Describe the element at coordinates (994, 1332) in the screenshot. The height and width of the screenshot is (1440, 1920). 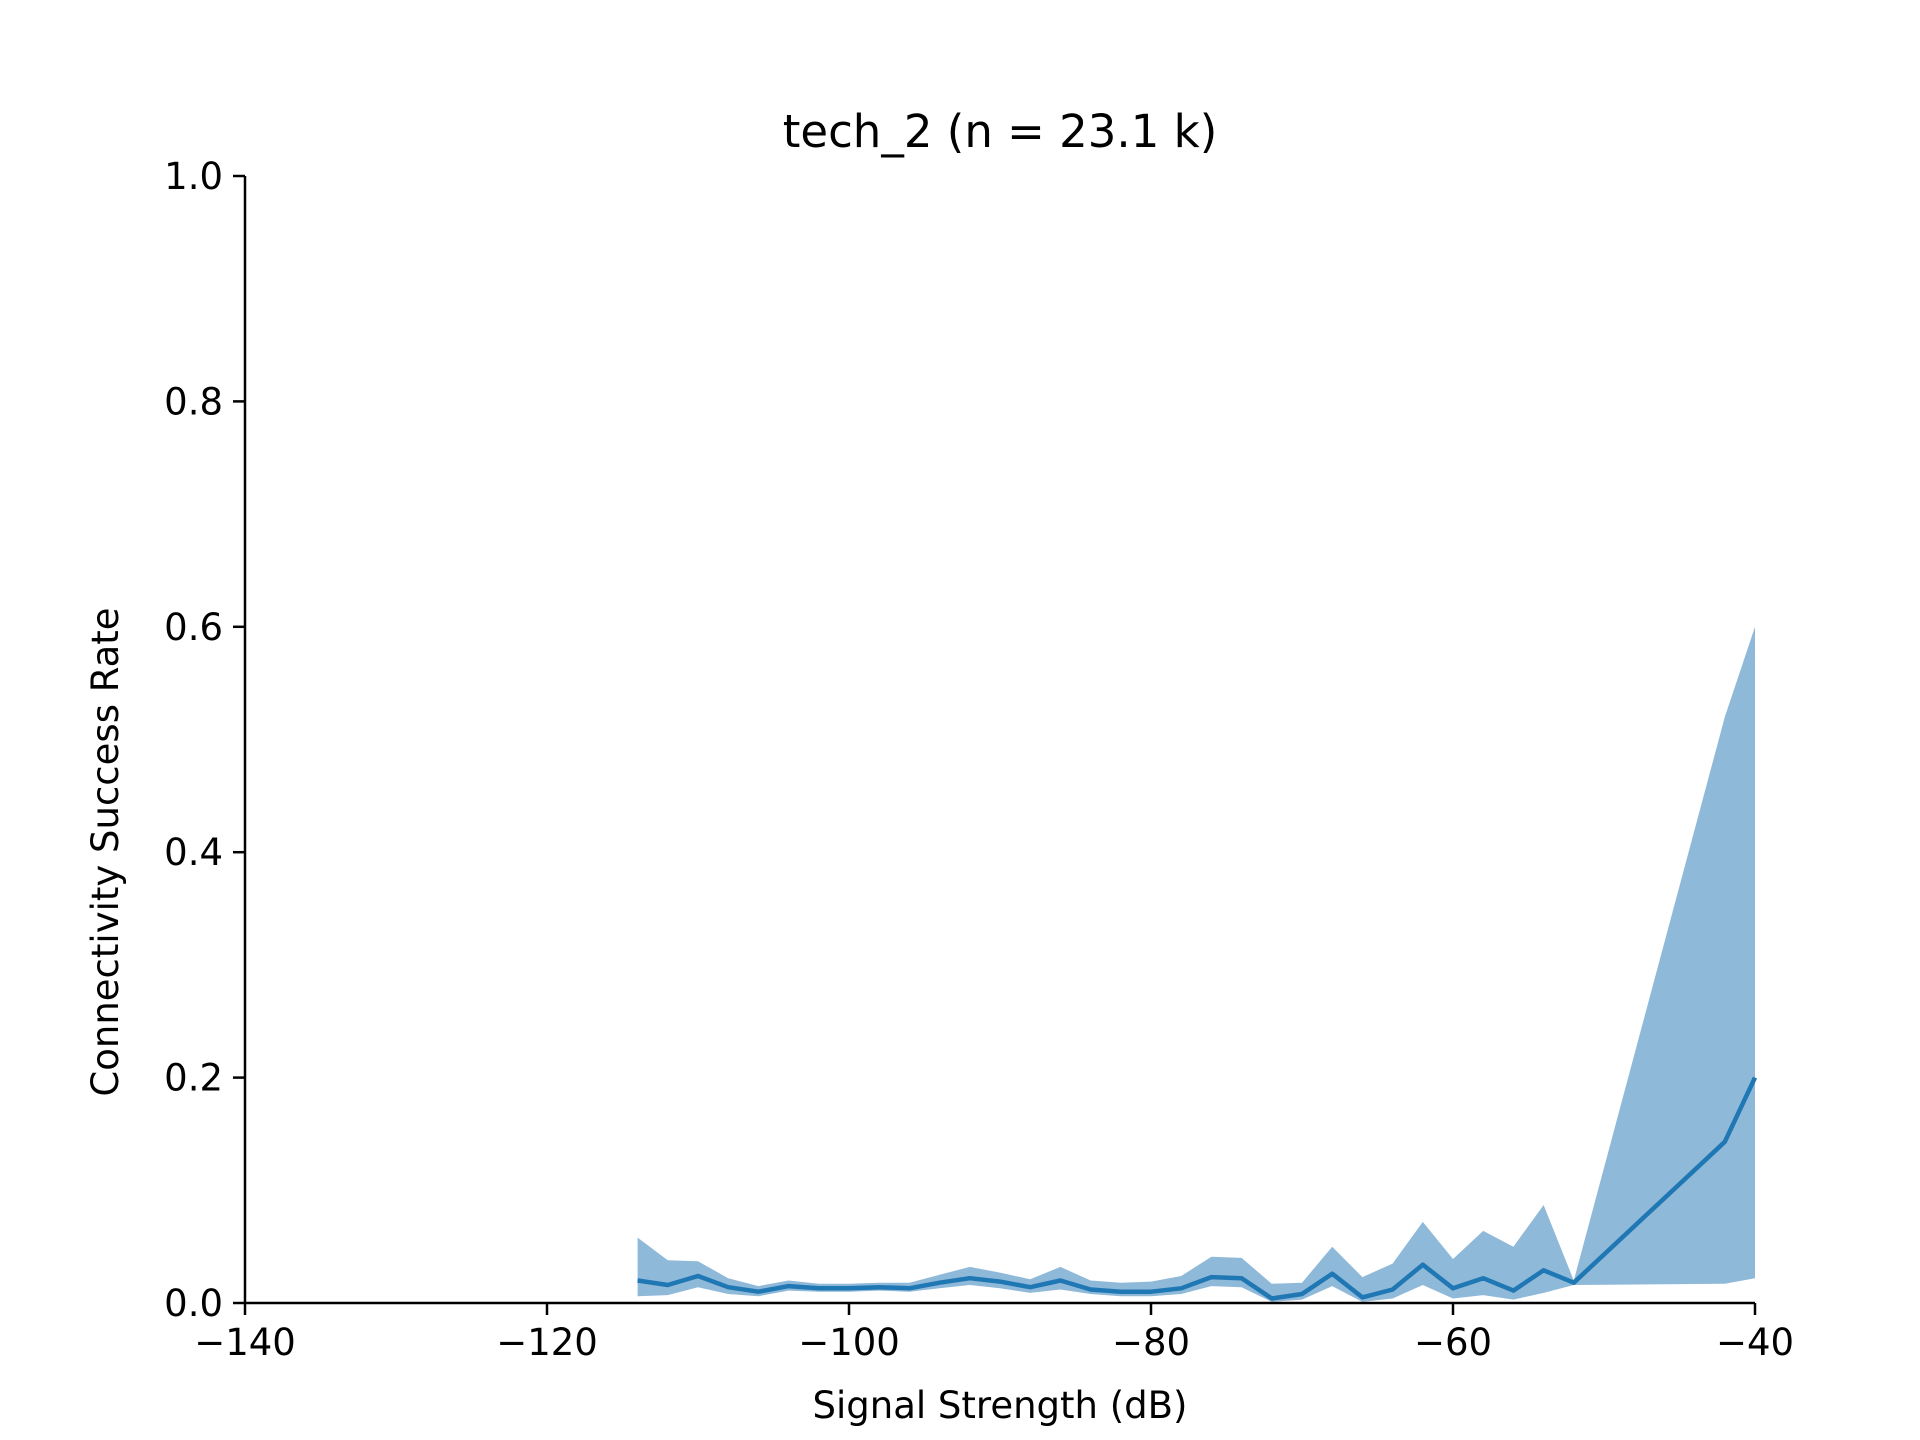
I see `x-axis: −140 −120 −100 −80 −60 −40` at that location.